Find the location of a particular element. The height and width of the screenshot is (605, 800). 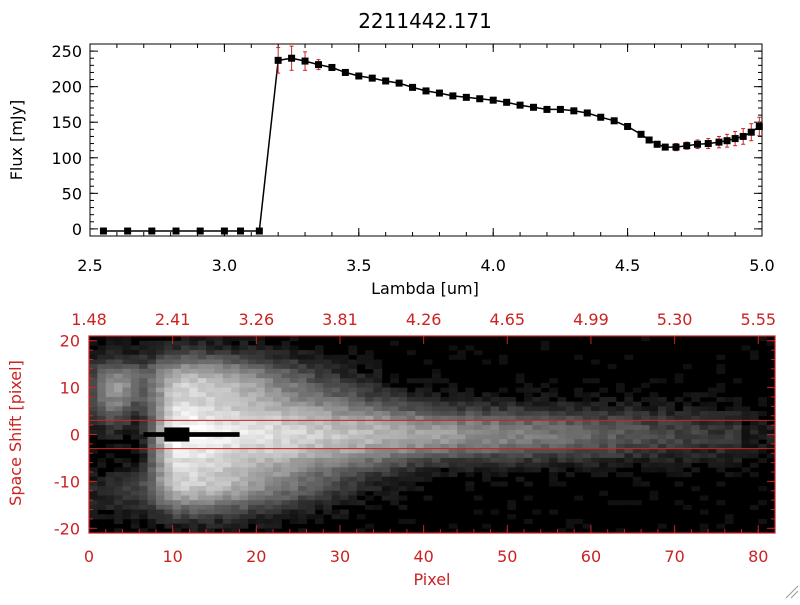

y-tick-label: 50 is located at coordinates (72, 193).